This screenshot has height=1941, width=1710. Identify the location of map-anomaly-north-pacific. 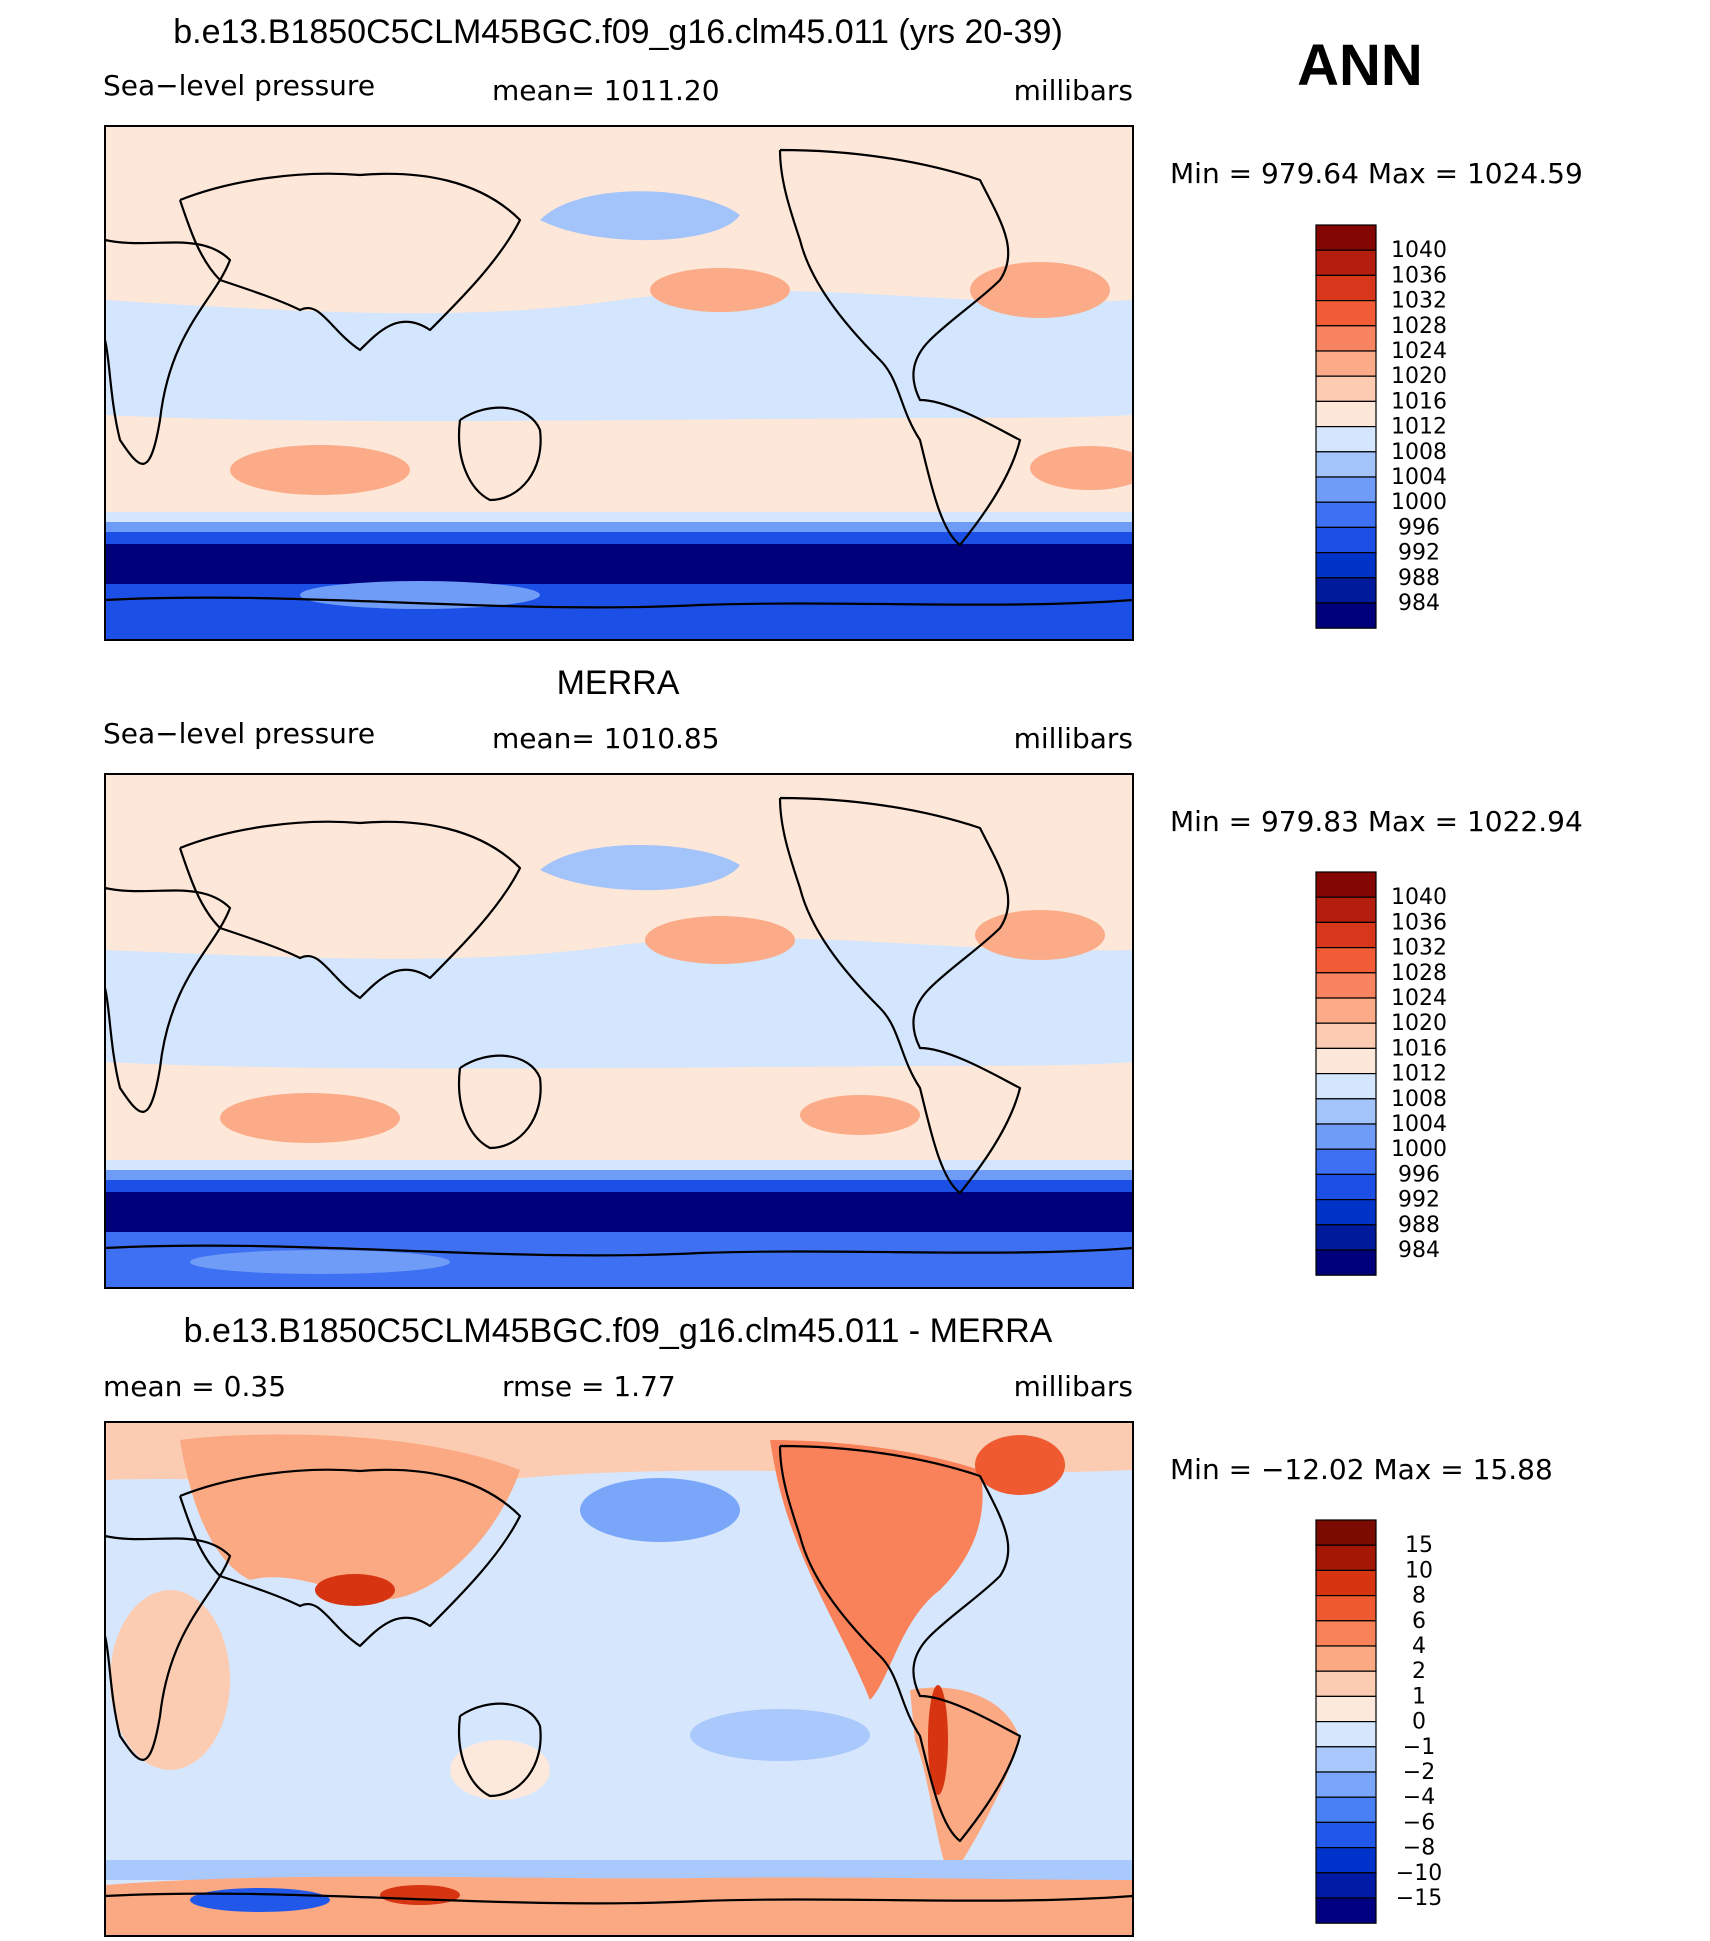
(660, 1510).